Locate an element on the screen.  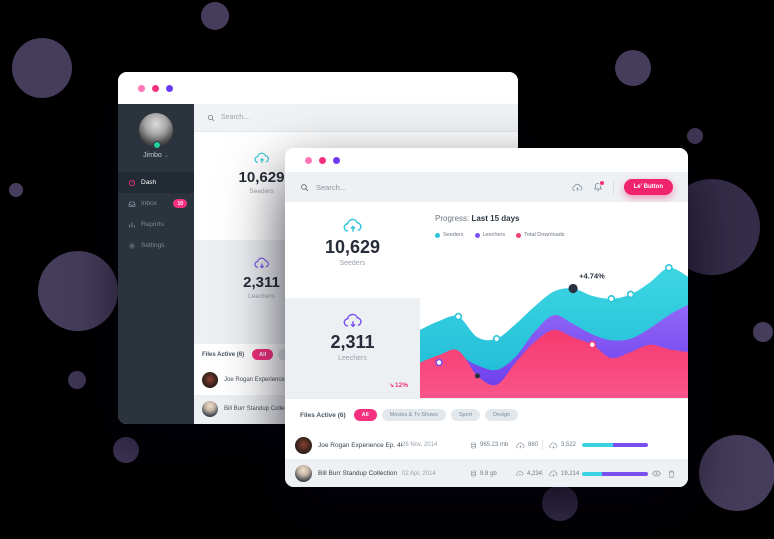
progress-seeded is located at coordinates (598, 445).